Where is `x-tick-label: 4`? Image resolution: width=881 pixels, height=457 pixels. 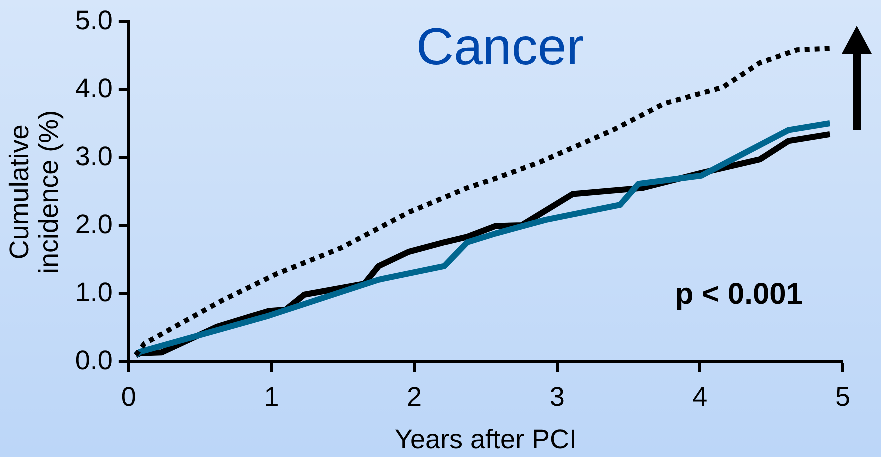 x-tick-label: 4 is located at coordinates (700, 397).